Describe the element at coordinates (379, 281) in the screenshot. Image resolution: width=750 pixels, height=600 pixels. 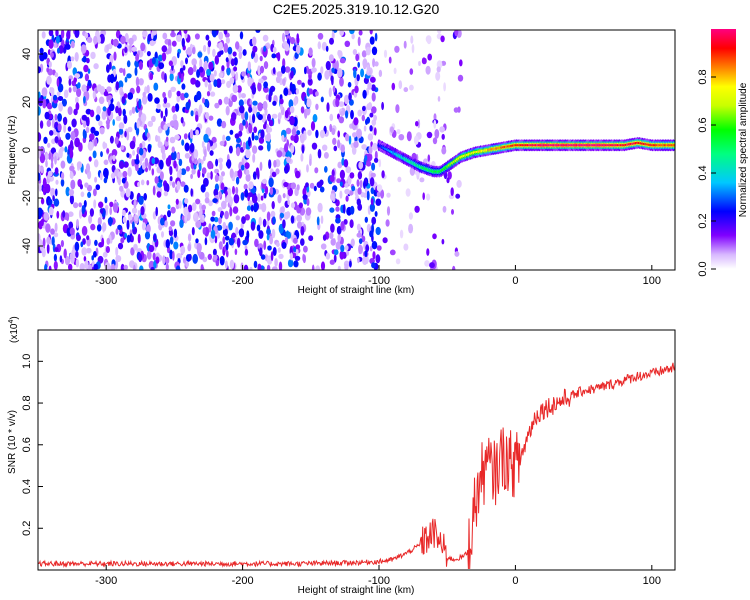
I see `top-x-tick-label: -100` at that location.